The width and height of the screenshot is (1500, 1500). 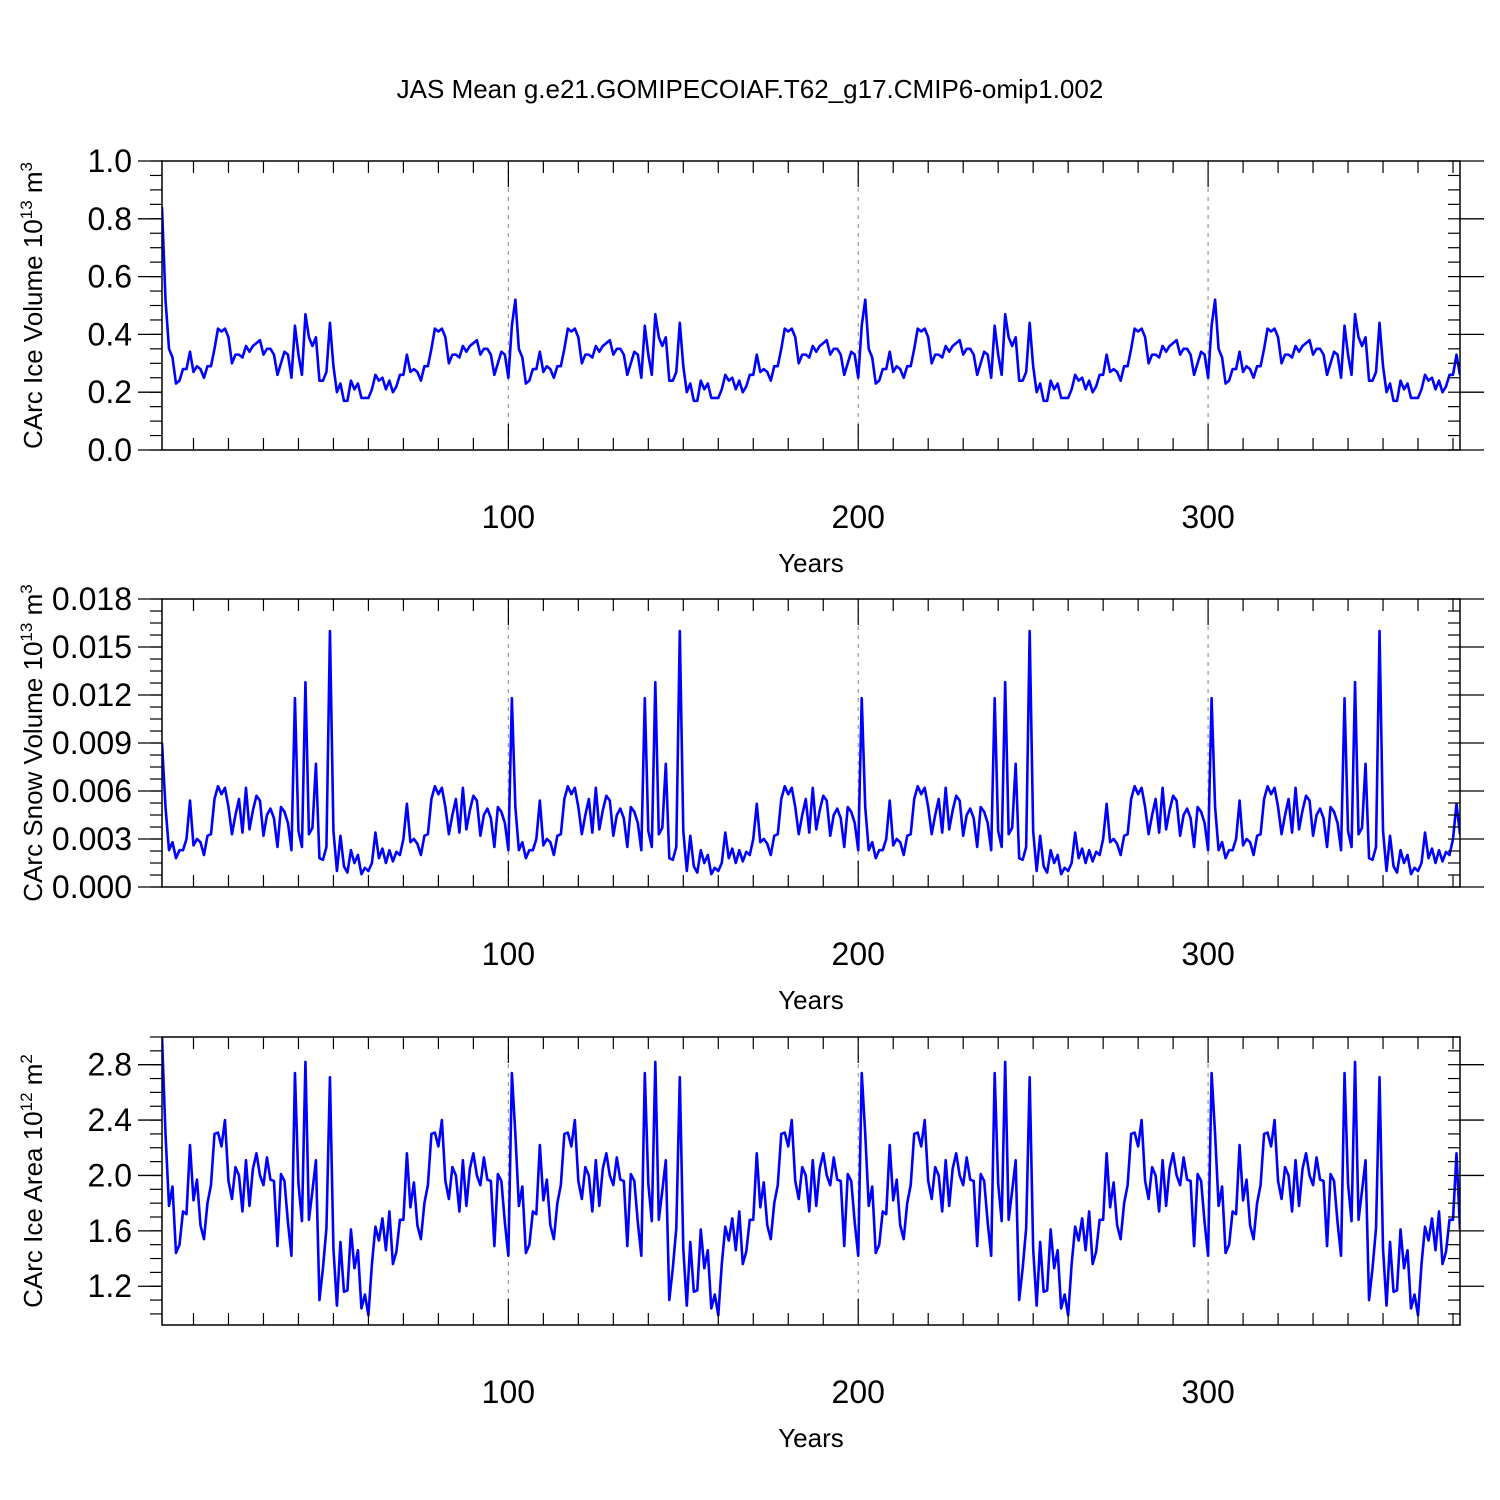 What do you see at coordinates (110, 277) in the screenshot?
I see `y-tick-label: 0.6` at bounding box center [110, 277].